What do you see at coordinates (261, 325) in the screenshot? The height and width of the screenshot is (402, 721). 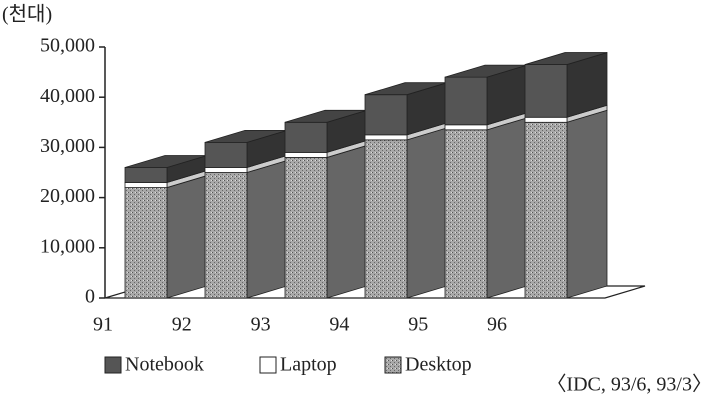 I see `x-tick-label: 93` at bounding box center [261, 325].